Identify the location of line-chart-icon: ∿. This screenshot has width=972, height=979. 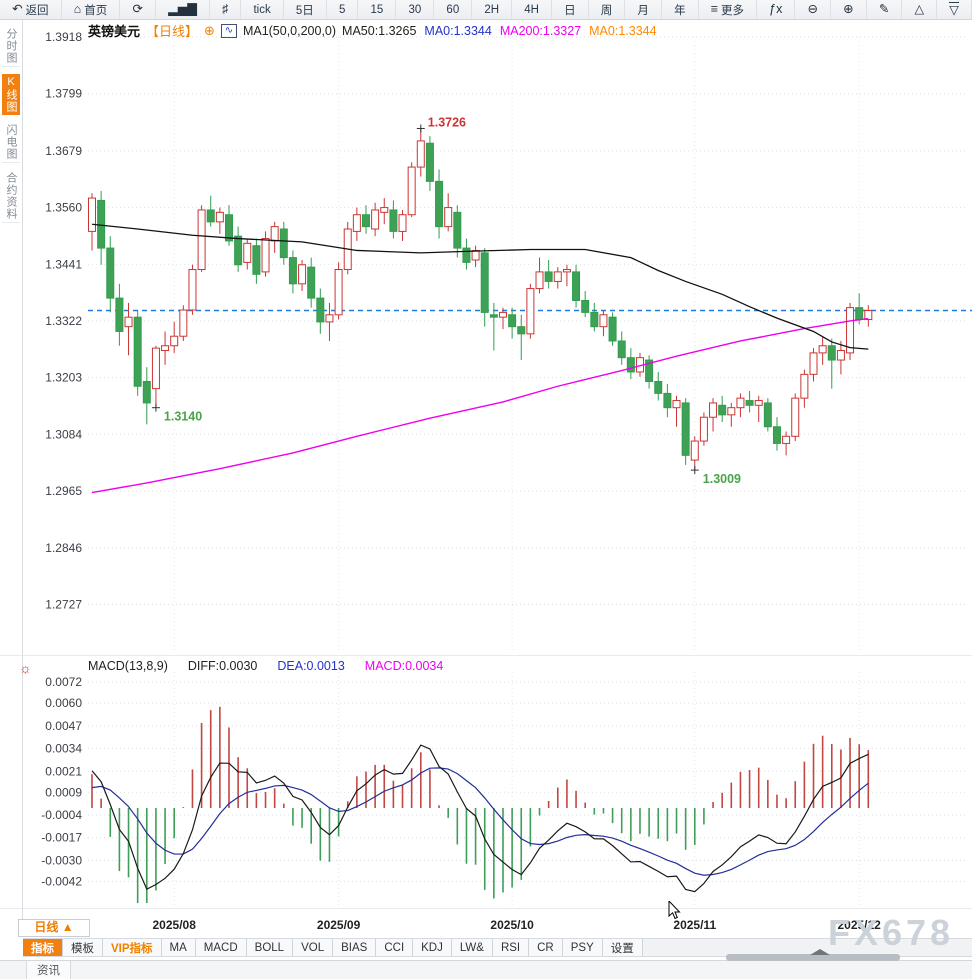
(228, 30).